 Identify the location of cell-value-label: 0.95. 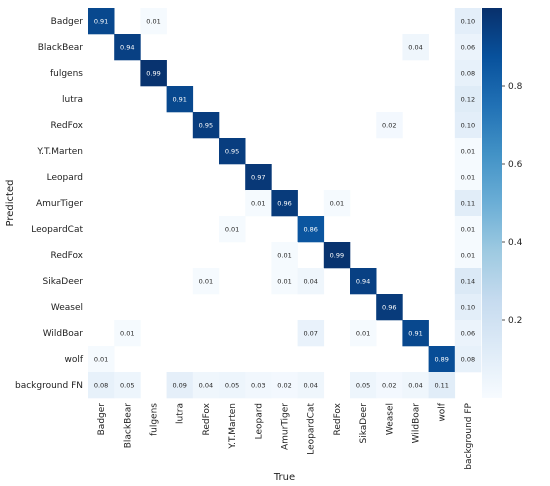
(206, 125).